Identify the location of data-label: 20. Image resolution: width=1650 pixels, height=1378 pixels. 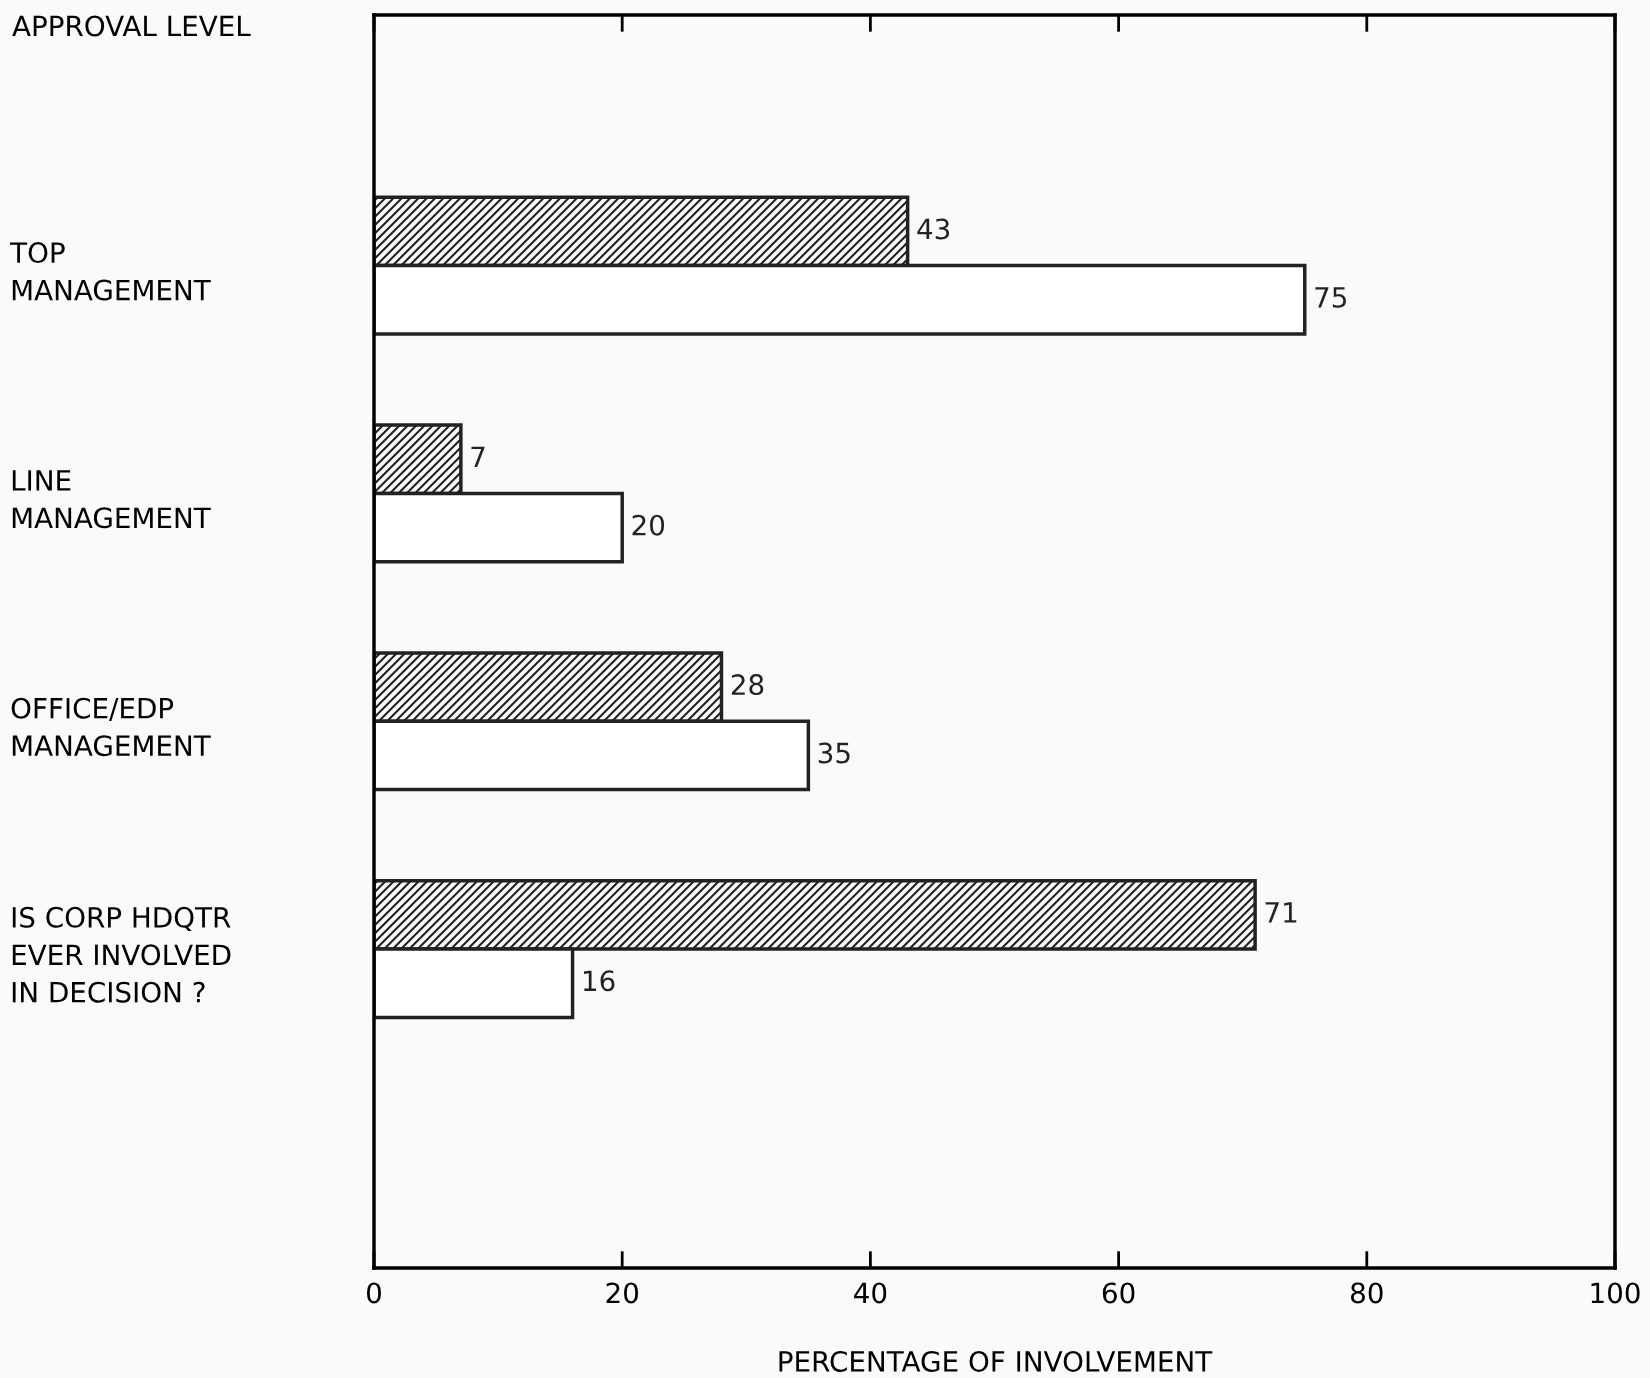
(648, 525).